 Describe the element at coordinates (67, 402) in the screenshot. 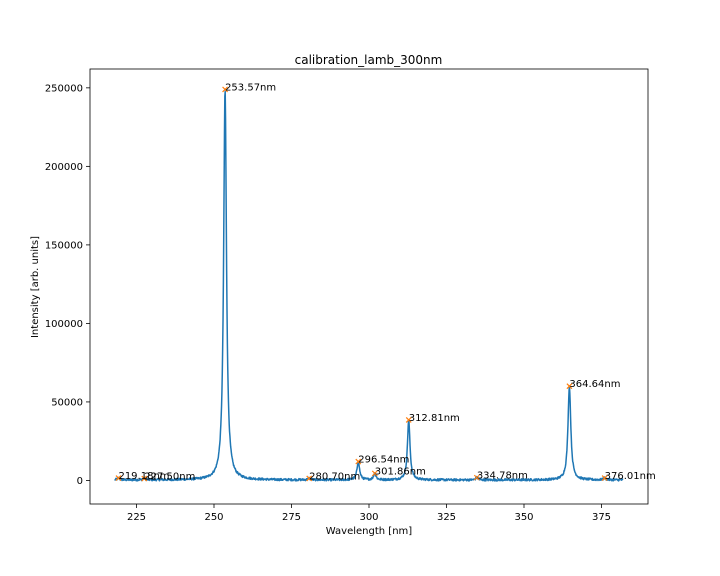

I see `y-tick-label: 50000` at that location.